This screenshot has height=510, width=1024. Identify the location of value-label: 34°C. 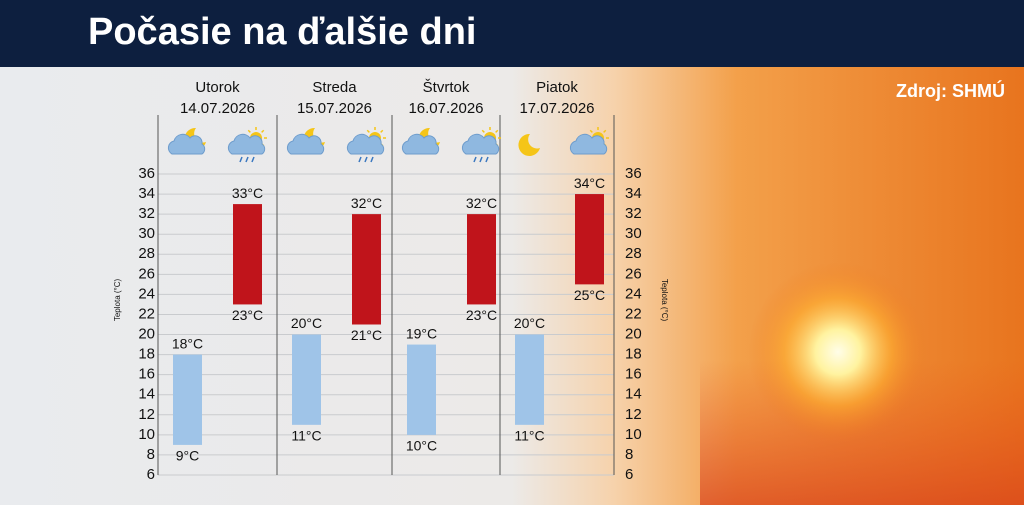
(589, 183).